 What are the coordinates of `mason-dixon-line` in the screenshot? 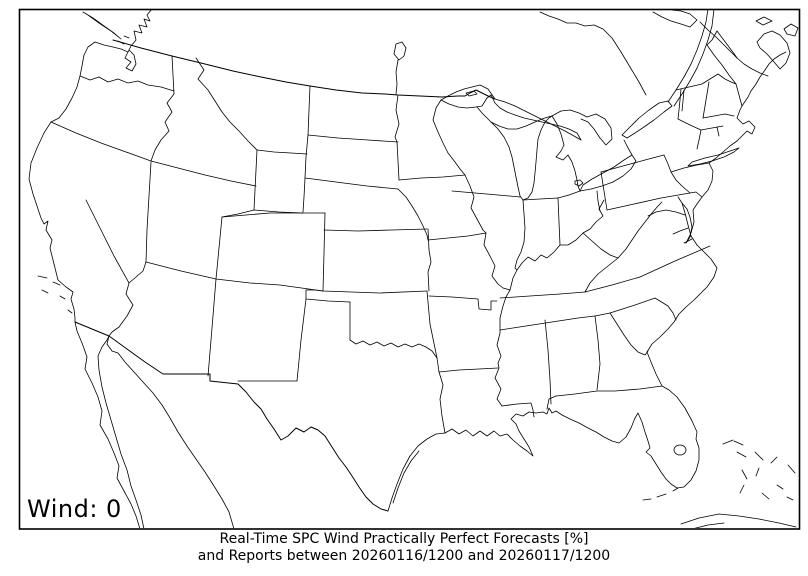 It's located at (648, 201).